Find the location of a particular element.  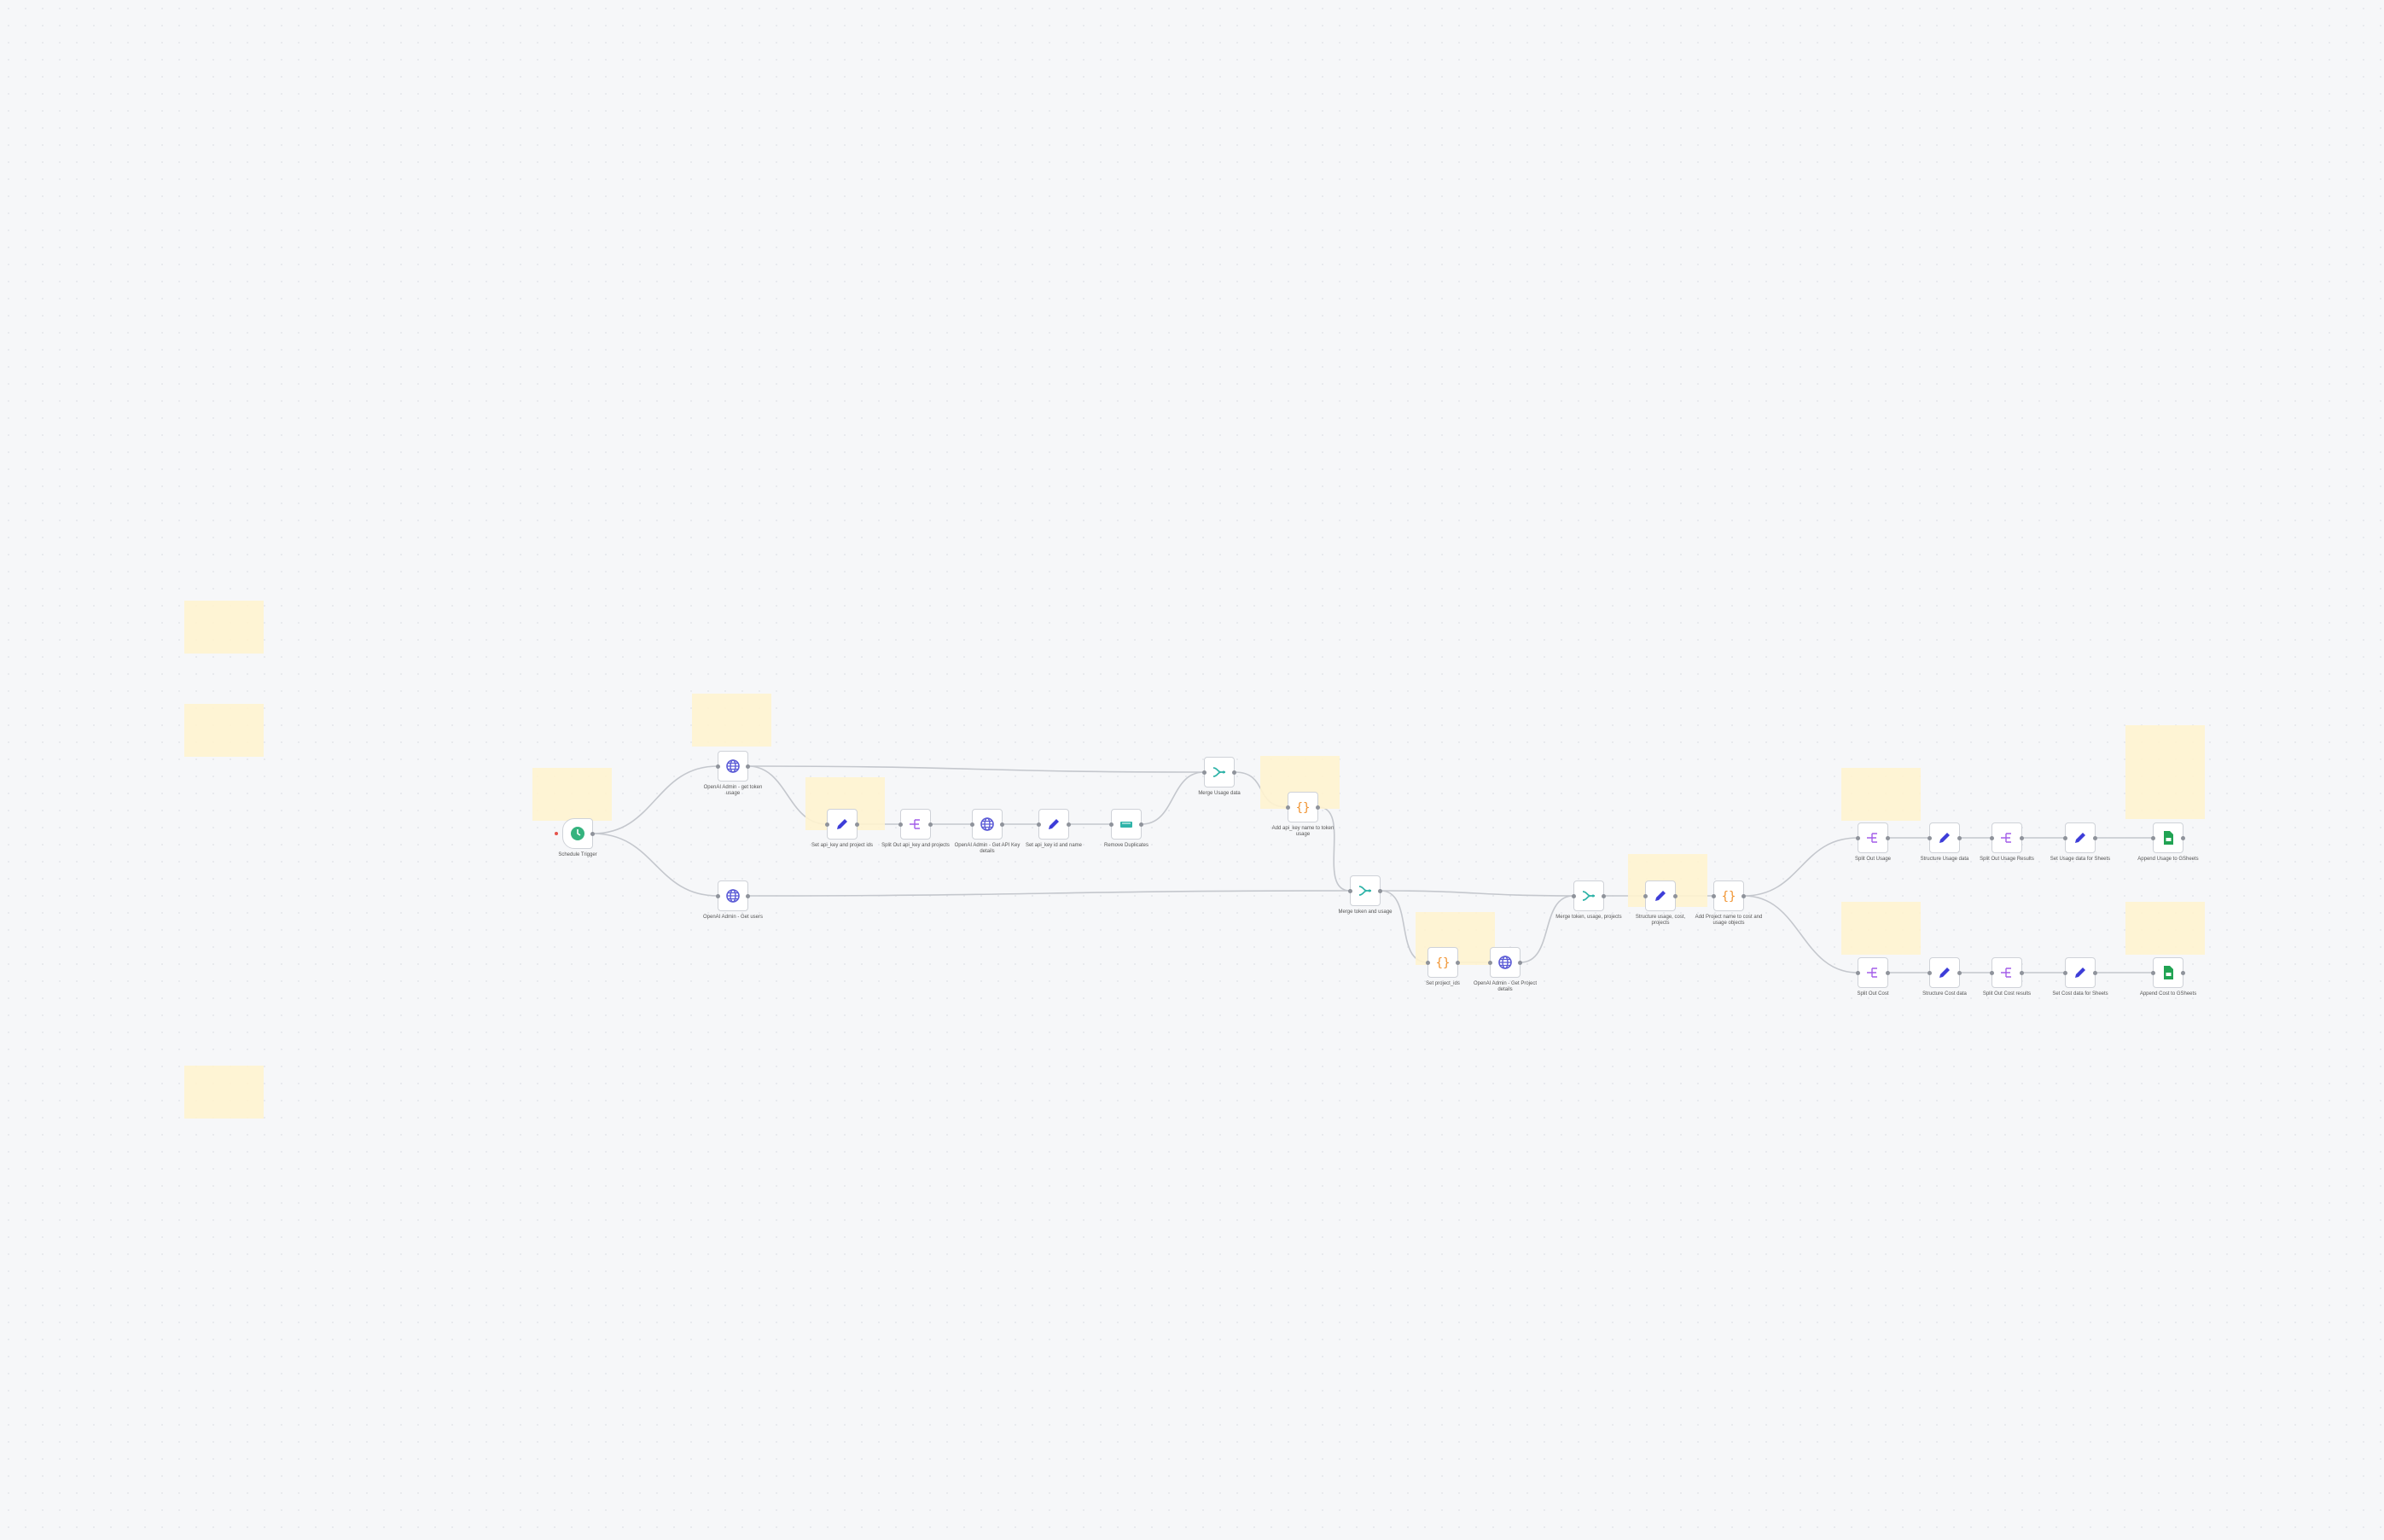

node-openai-admin-get-project-details is located at coordinates (1505, 962).